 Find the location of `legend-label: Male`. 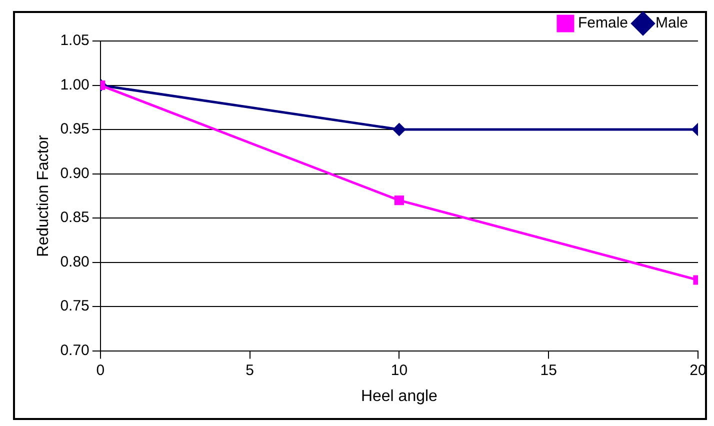

legend-label: Male is located at coordinates (671, 23).